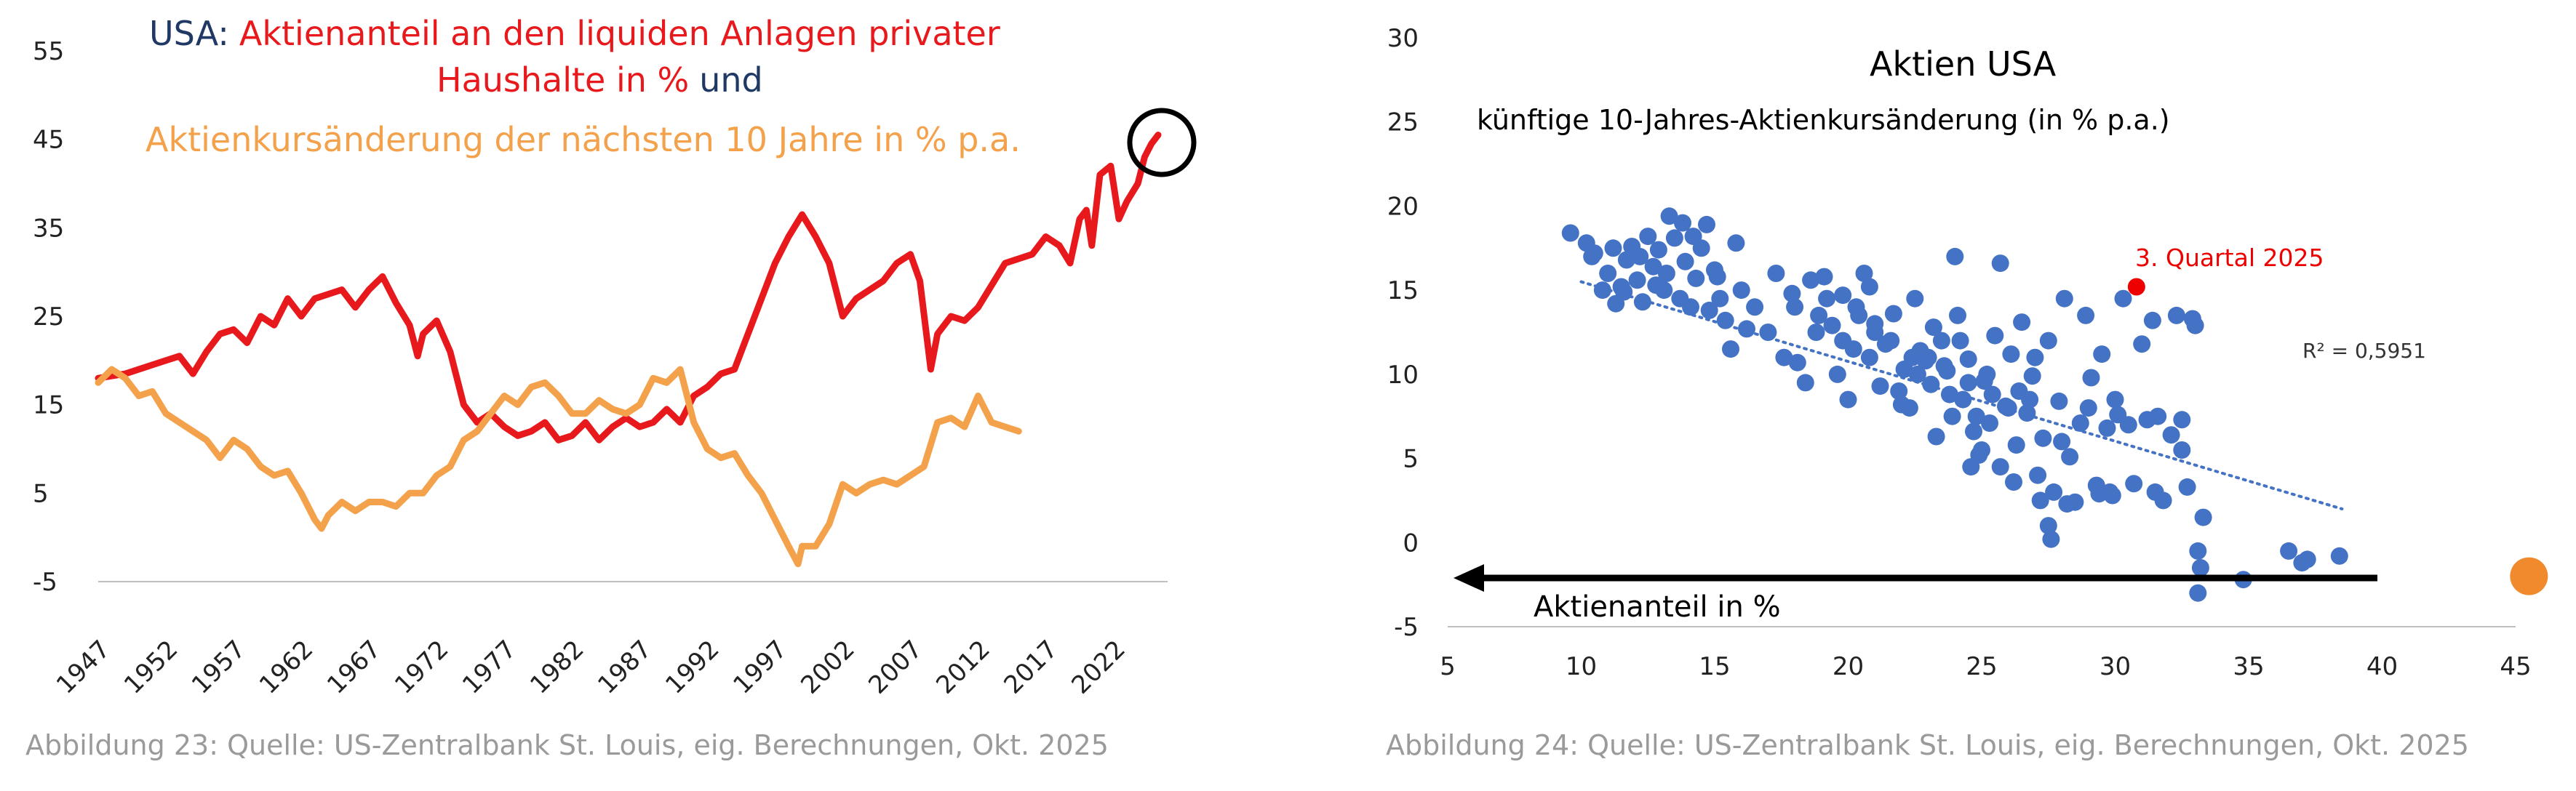 The height and width of the screenshot is (791, 2576). What do you see at coordinates (41, 493) in the screenshot?
I see `left-y-tick: 5` at bounding box center [41, 493].